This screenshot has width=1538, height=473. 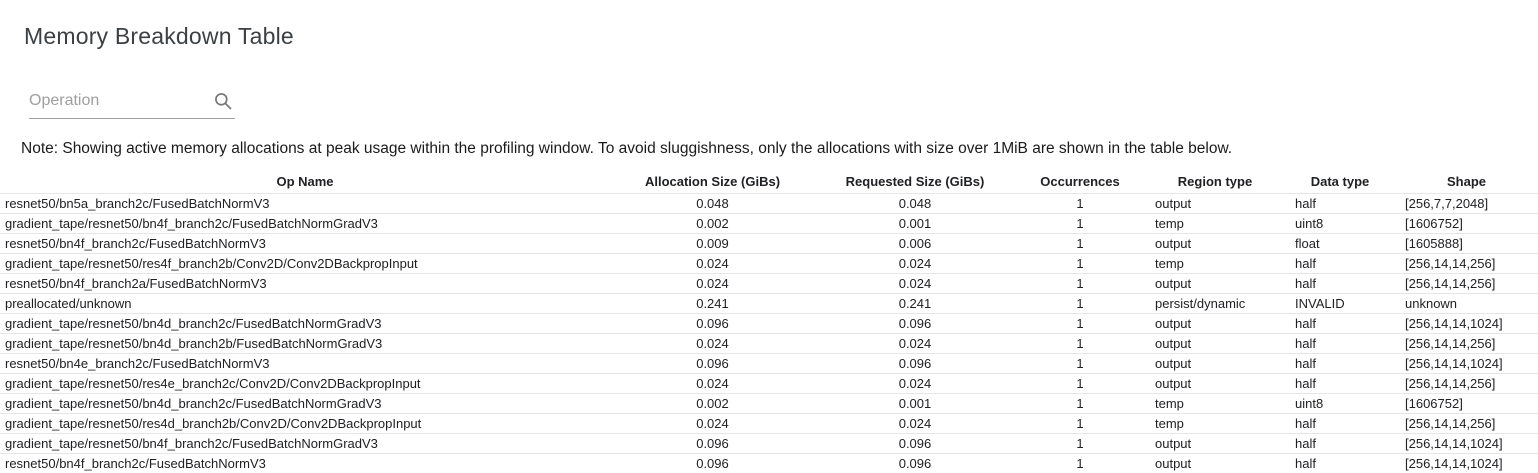 What do you see at coordinates (1466, 302) in the screenshot?
I see `shape-cell: unknown` at bounding box center [1466, 302].